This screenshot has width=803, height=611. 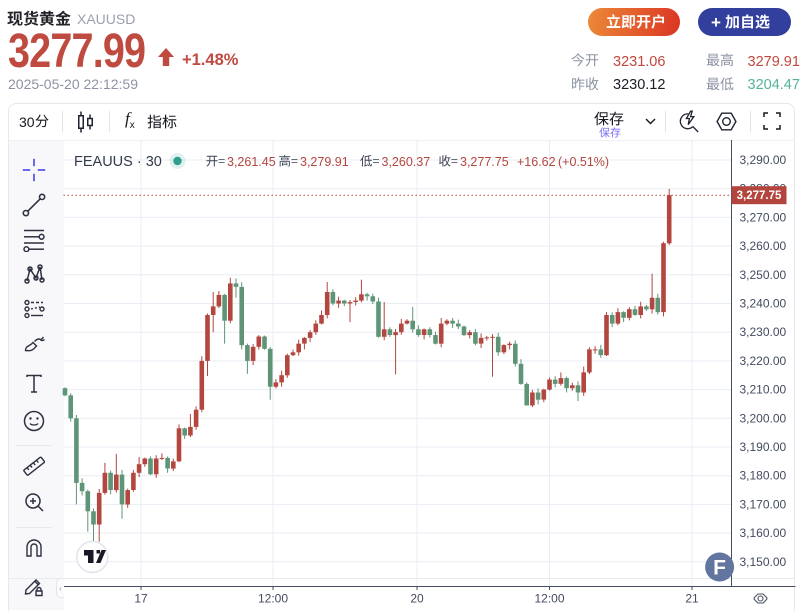 I want to click on svg-text: 3,261.45, so click(x=251, y=162).